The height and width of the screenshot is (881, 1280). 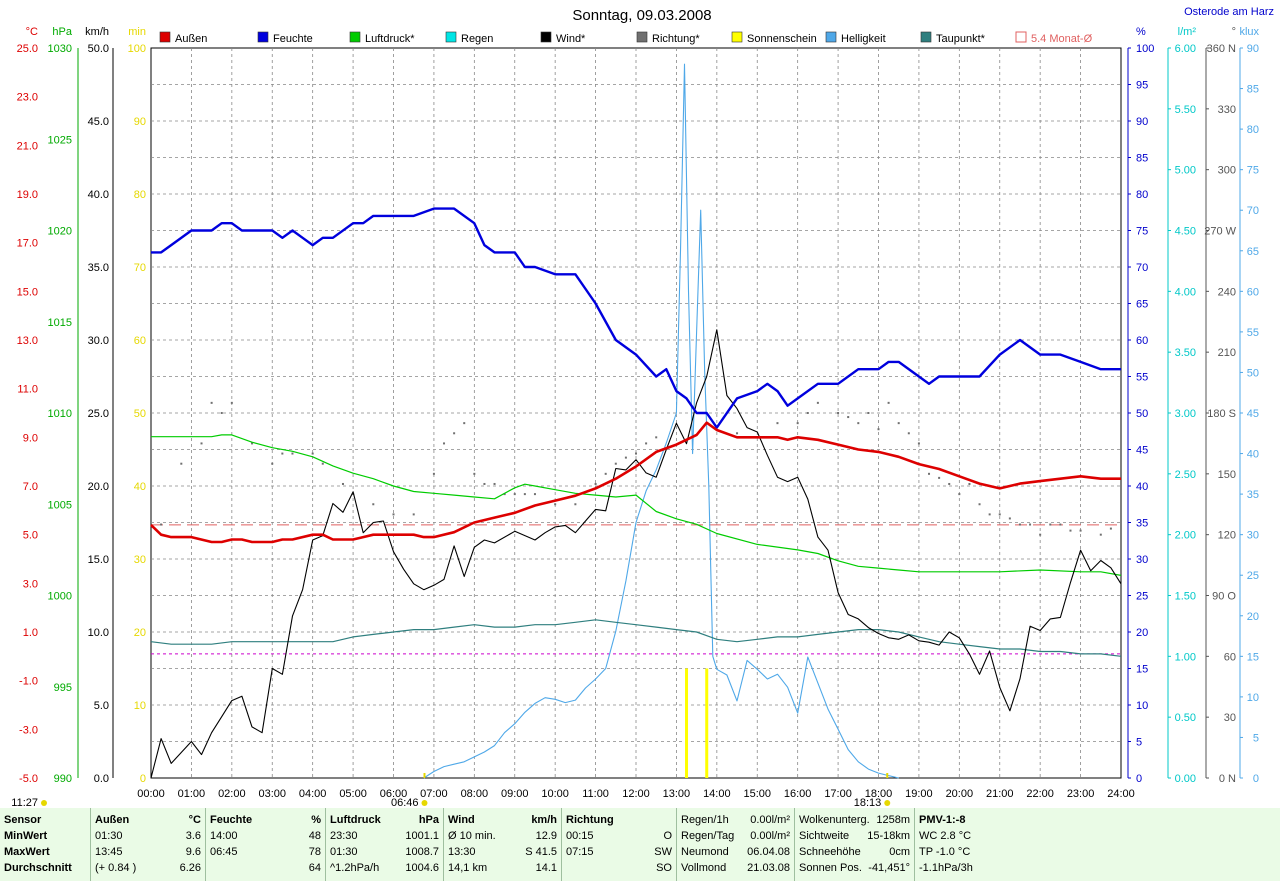 What do you see at coordinates (1187, 32) in the screenshot?
I see `axis-unit-rain: l/m²` at bounding box center [1187, 32].